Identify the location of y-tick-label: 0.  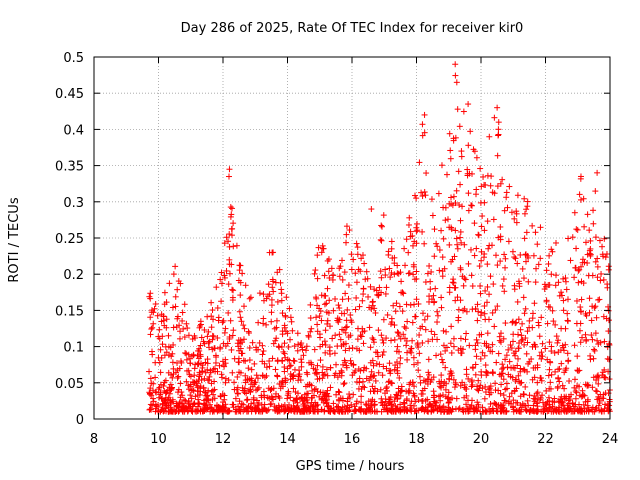
(80, 420).